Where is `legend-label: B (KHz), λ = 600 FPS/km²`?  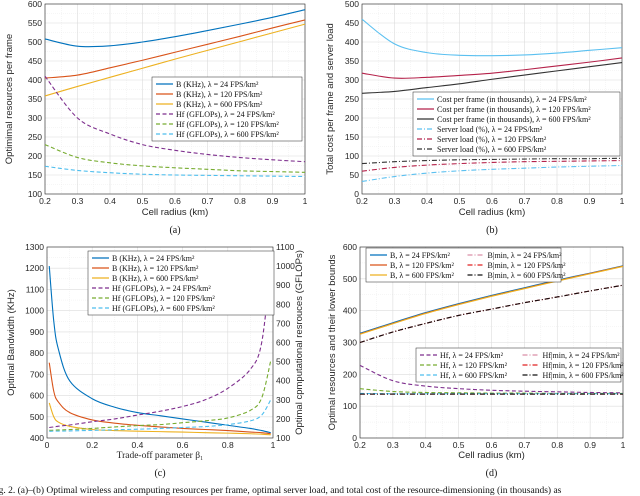 legend-label: B (KHz), λ = 600 FPS/km² is located at coordinates (219, 104).